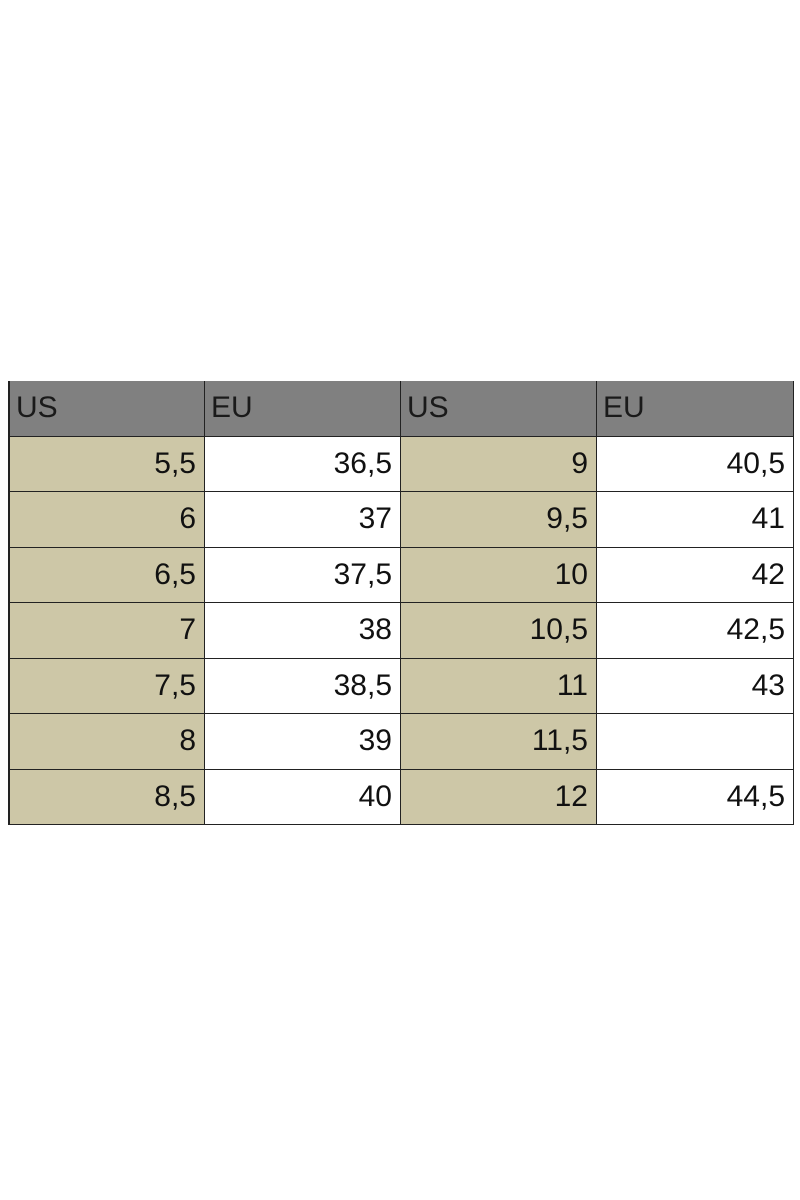  What do you see at coordinates (303, 742) in the screenshot?
I see `eu-size-cell: 39` at bounding box center [303, 742].